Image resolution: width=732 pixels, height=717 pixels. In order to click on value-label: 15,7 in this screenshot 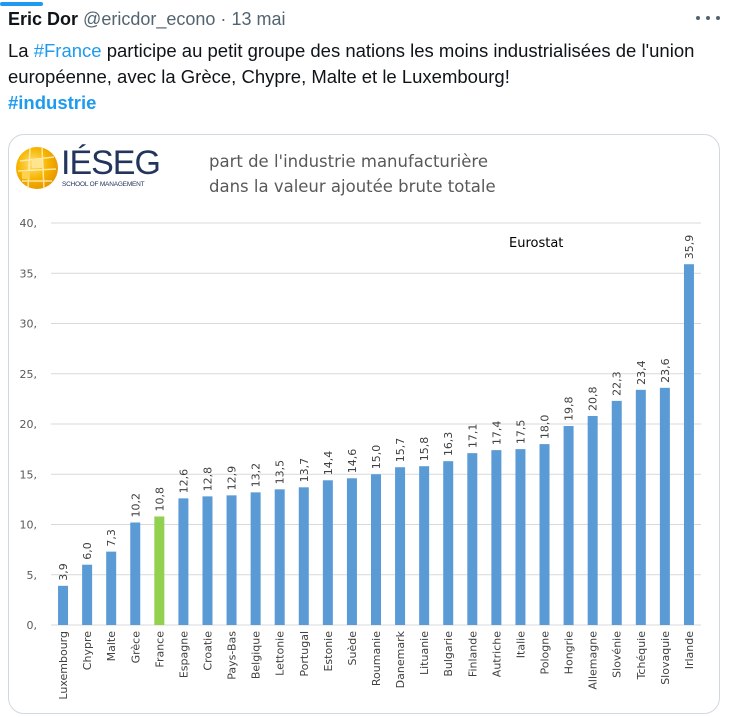, I will do `click(400, 450)`.